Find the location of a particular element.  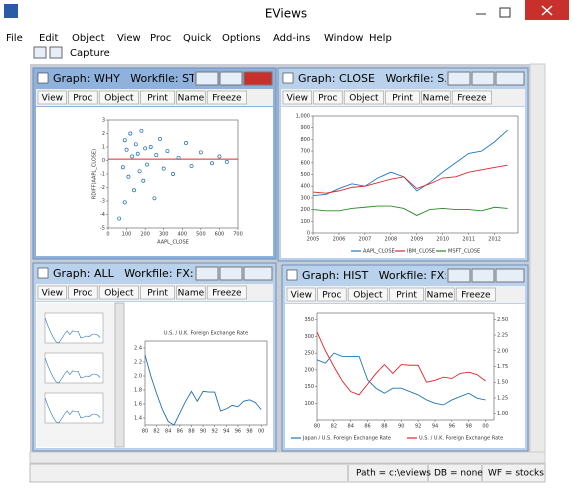

y-tick-label: -3 is located at coordinates (102, 202).